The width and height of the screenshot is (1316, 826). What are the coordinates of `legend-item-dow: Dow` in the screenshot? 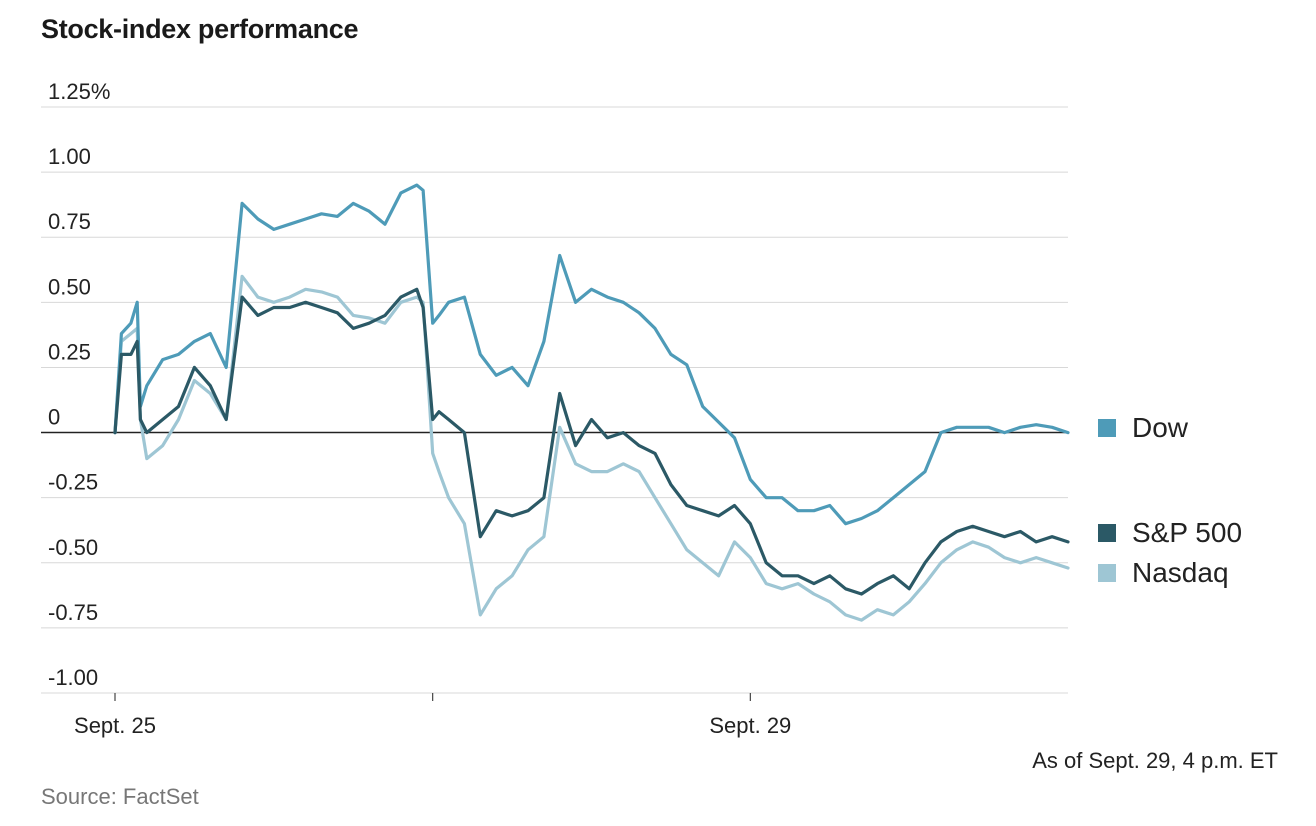 It's located at (1143, 428).